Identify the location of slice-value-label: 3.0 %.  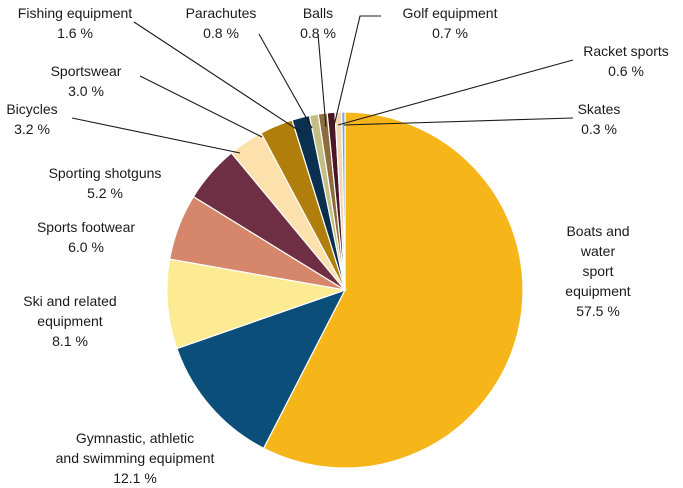
(86, 91).